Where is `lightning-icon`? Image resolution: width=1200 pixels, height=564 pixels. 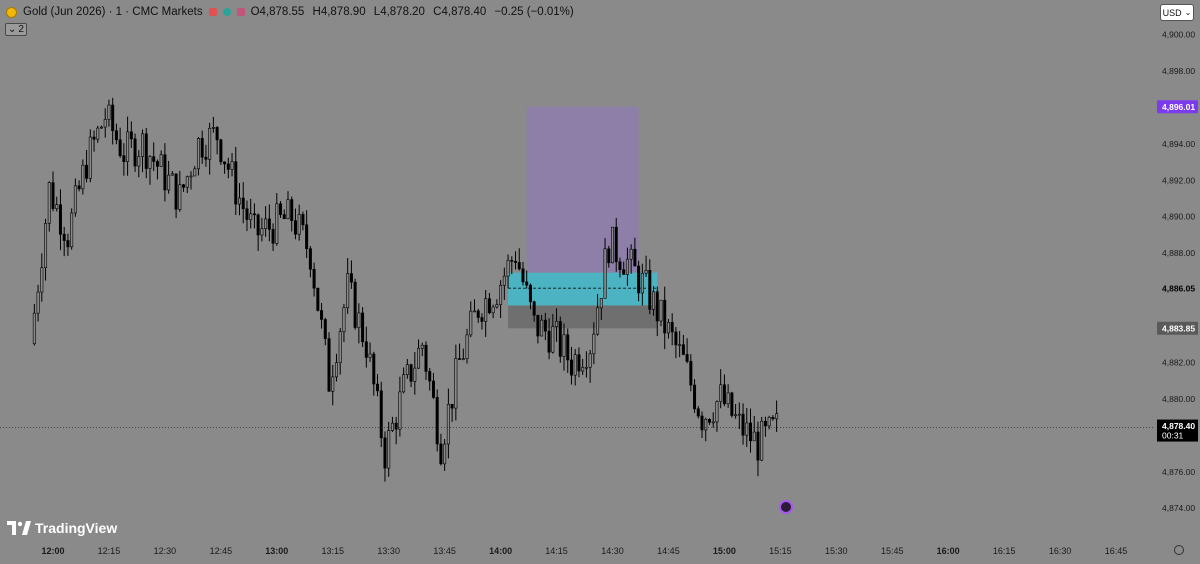 lightning-icon is located at coordinates (786, 507).